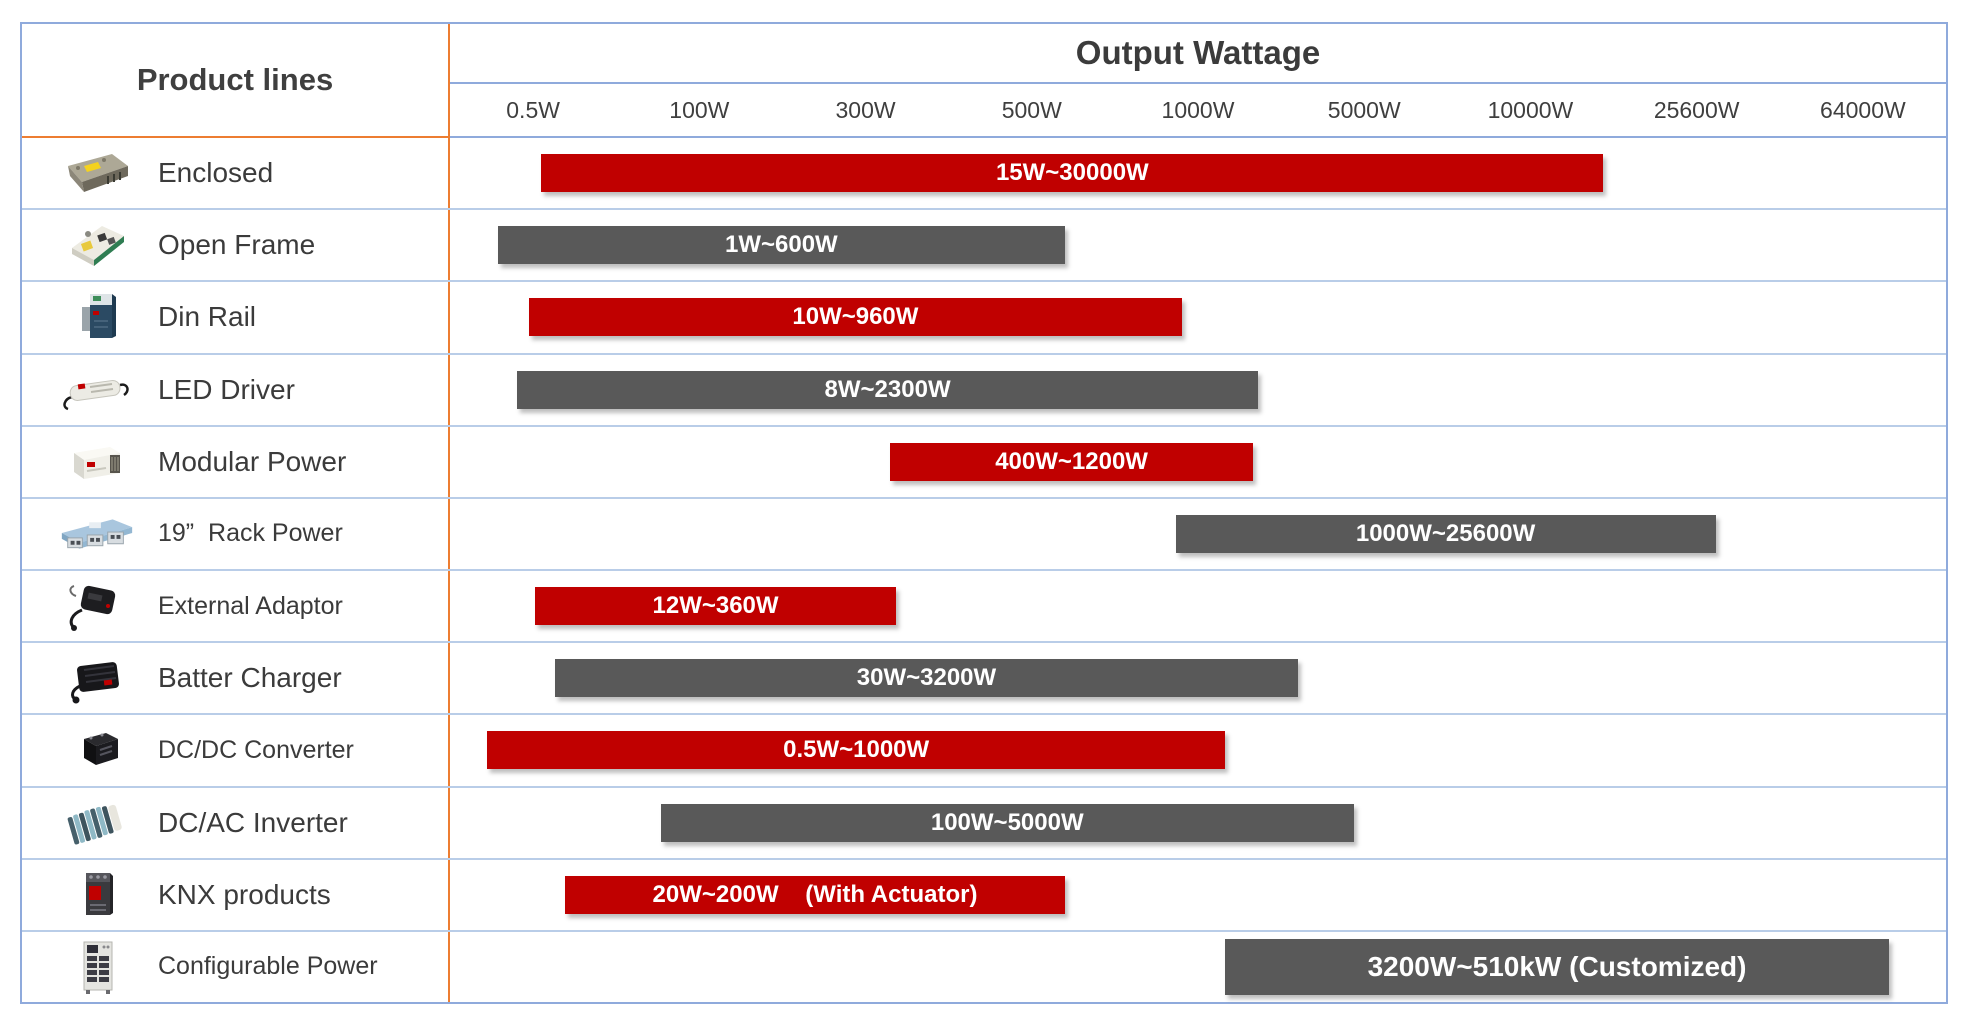 Image resolution: width=1969 pixels, height=1021 pixels. I want to click on table-row-dcdc-converter: DC/DC Converter 0.5W~1000W, so click(984, 751).